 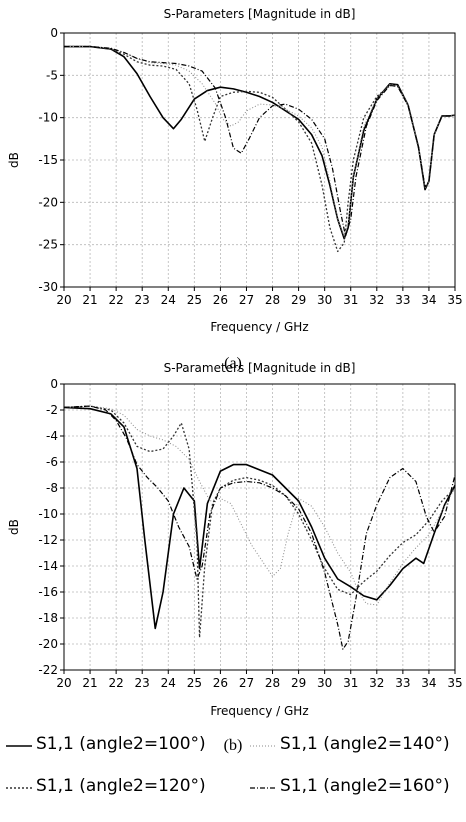 I want to click on y-tick-label: -22, so click(x=48, y=670).